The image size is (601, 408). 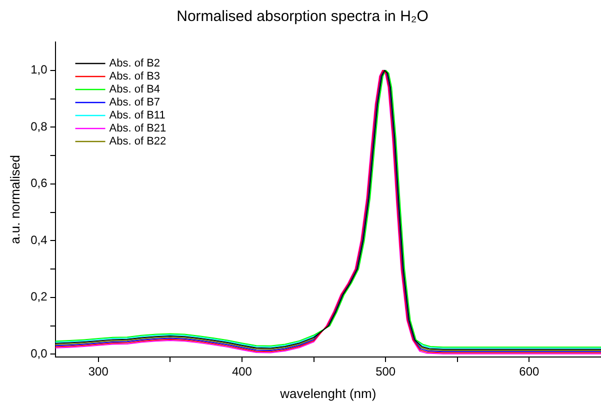 I want to click on y-tick-label: 1,0, so click(x=39, y=69).